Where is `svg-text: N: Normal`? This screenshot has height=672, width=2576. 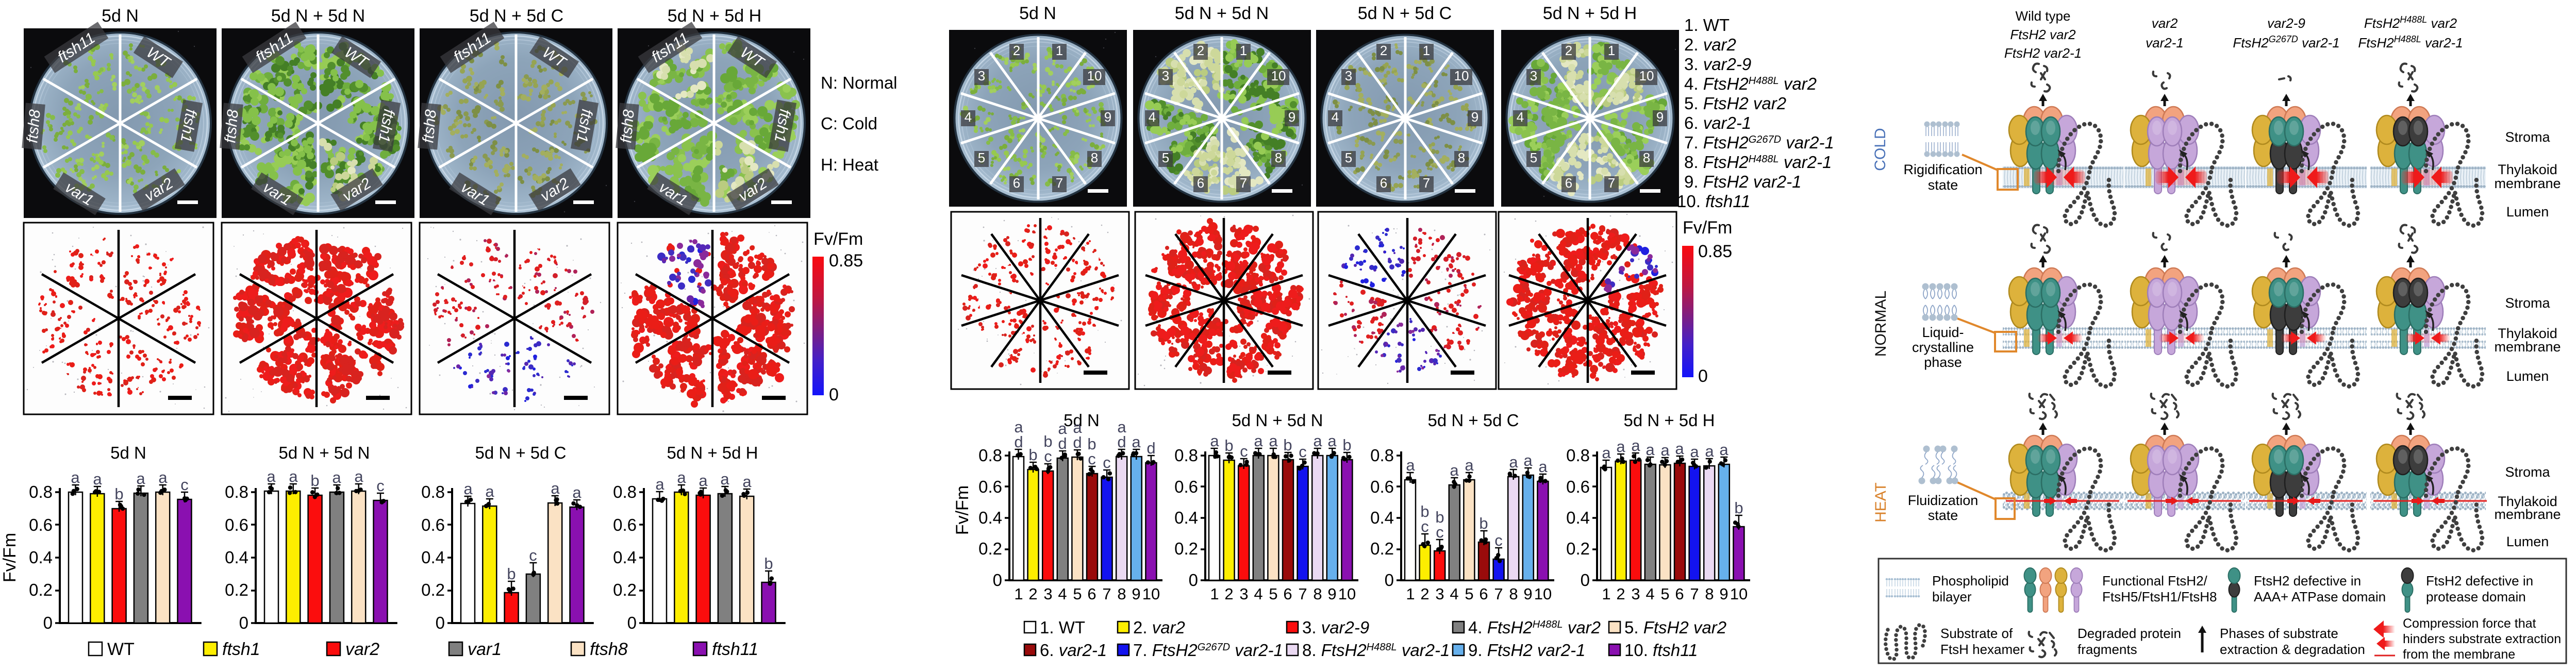
svg-text: N: Normal is located at coordinates (860, 83).